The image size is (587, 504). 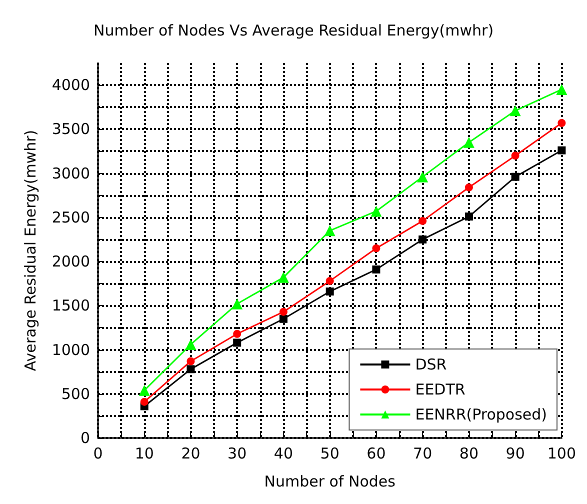 I want to click on x-tick-label: 80, so click(x=468, y=453).